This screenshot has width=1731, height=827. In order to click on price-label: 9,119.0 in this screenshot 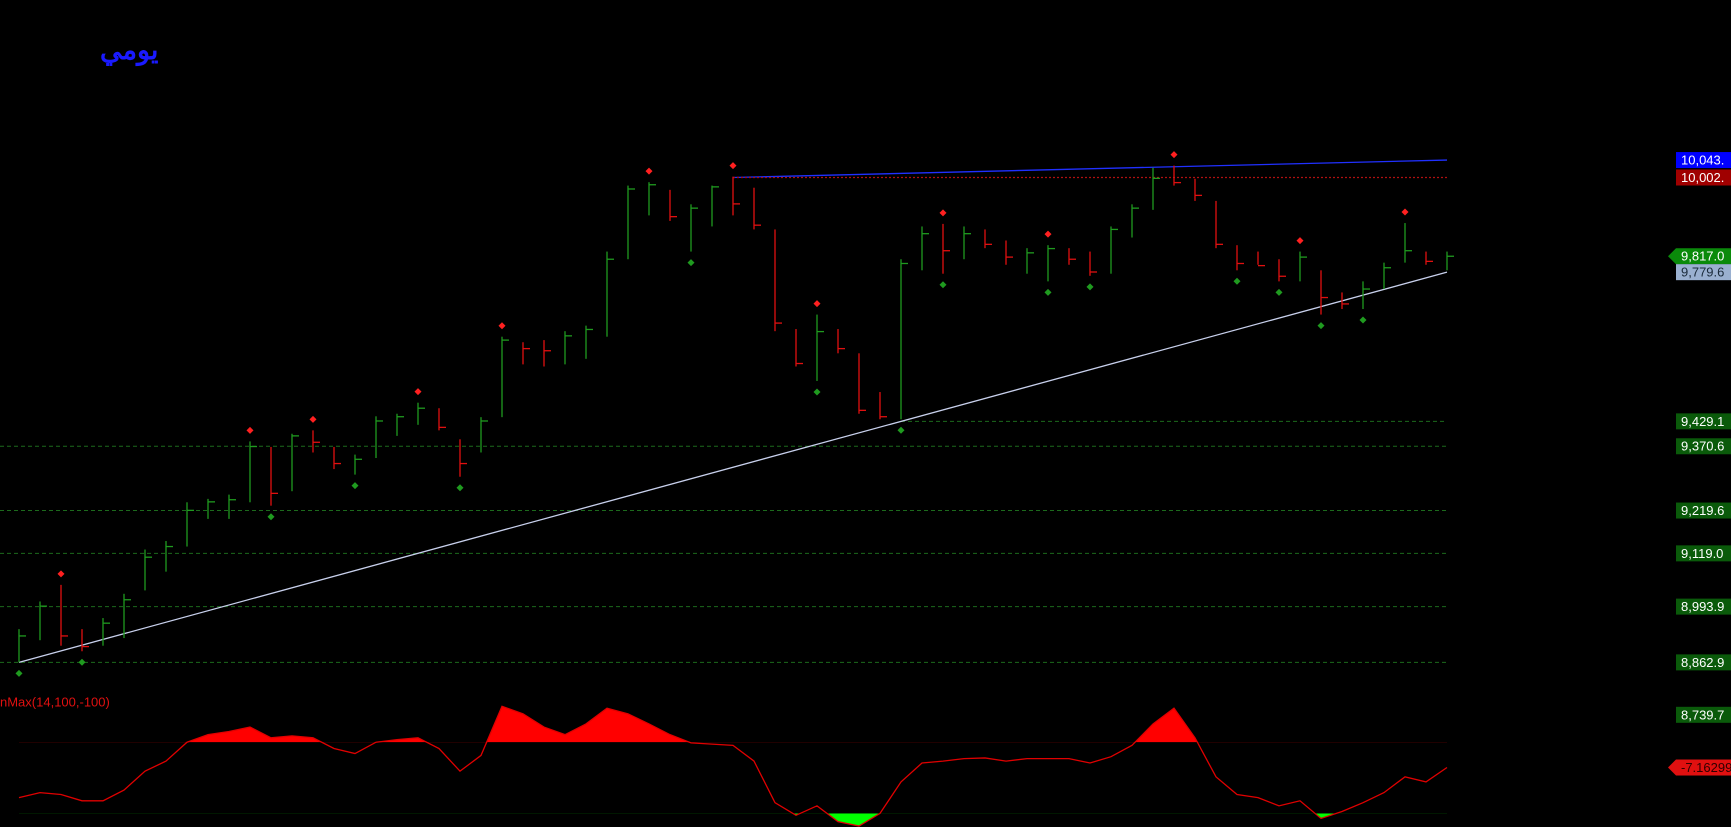, I will do `click(1702, 553)`.